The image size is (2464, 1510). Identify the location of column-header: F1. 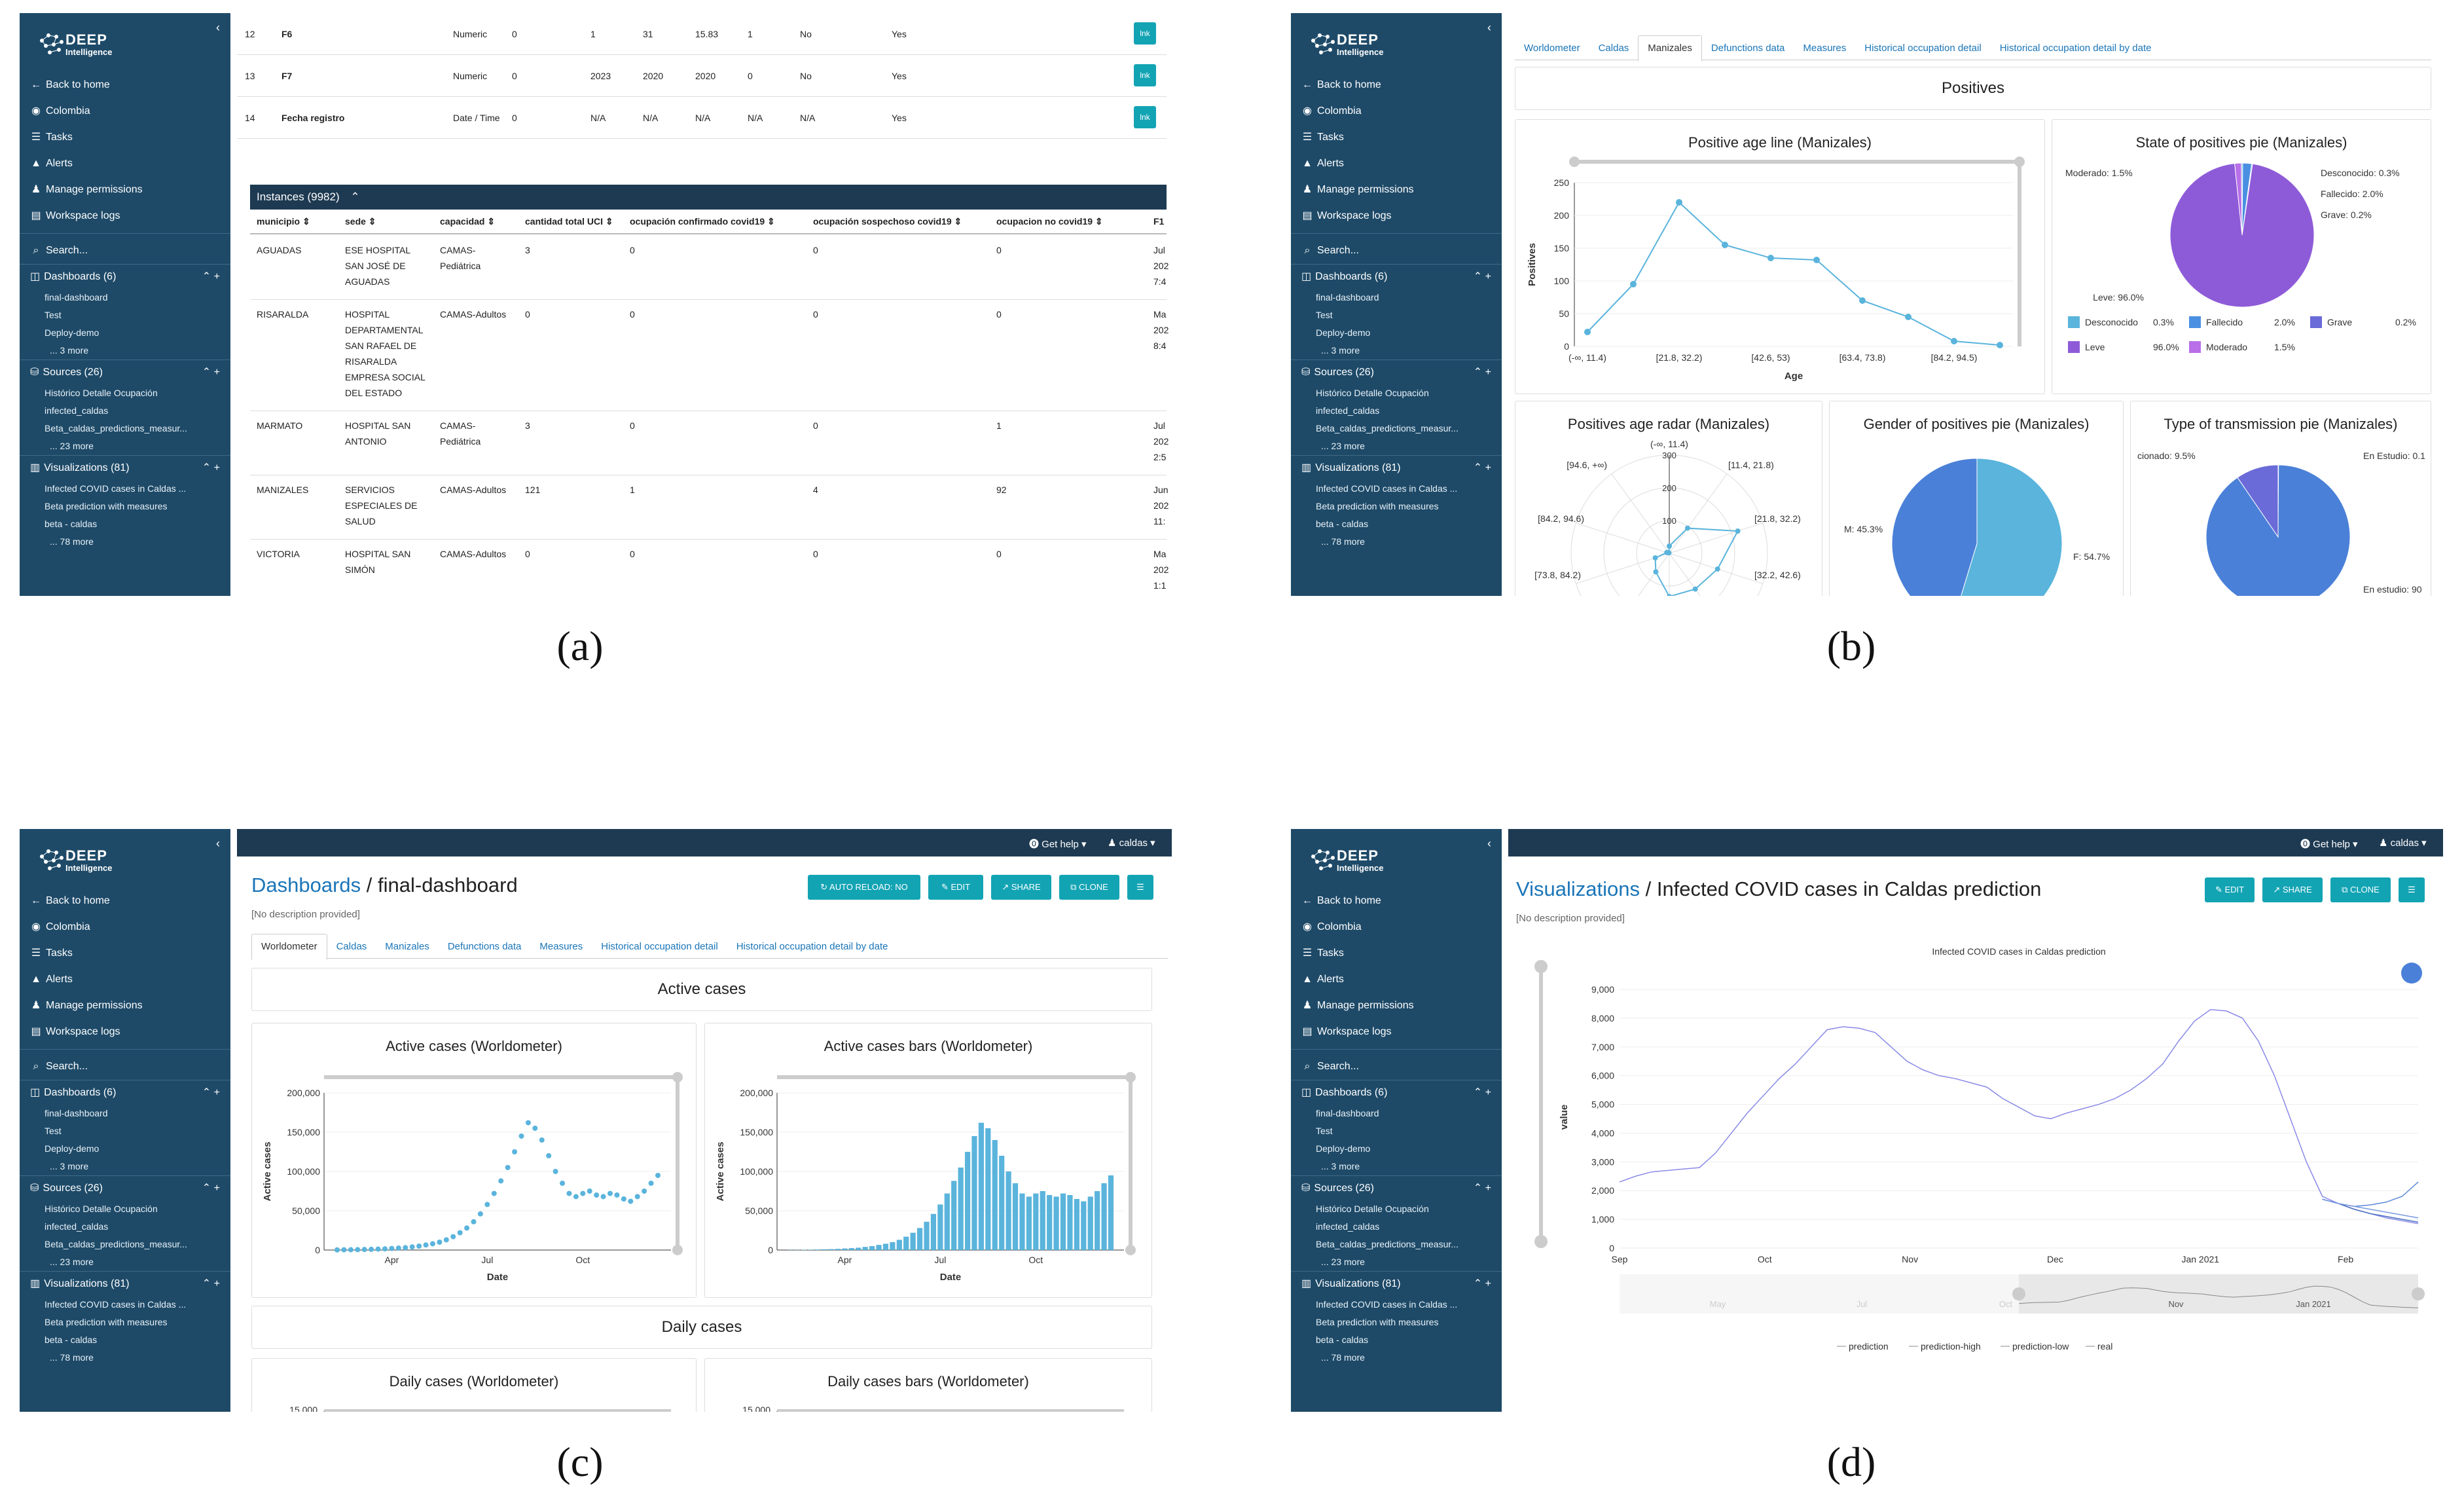
(1159, 221).